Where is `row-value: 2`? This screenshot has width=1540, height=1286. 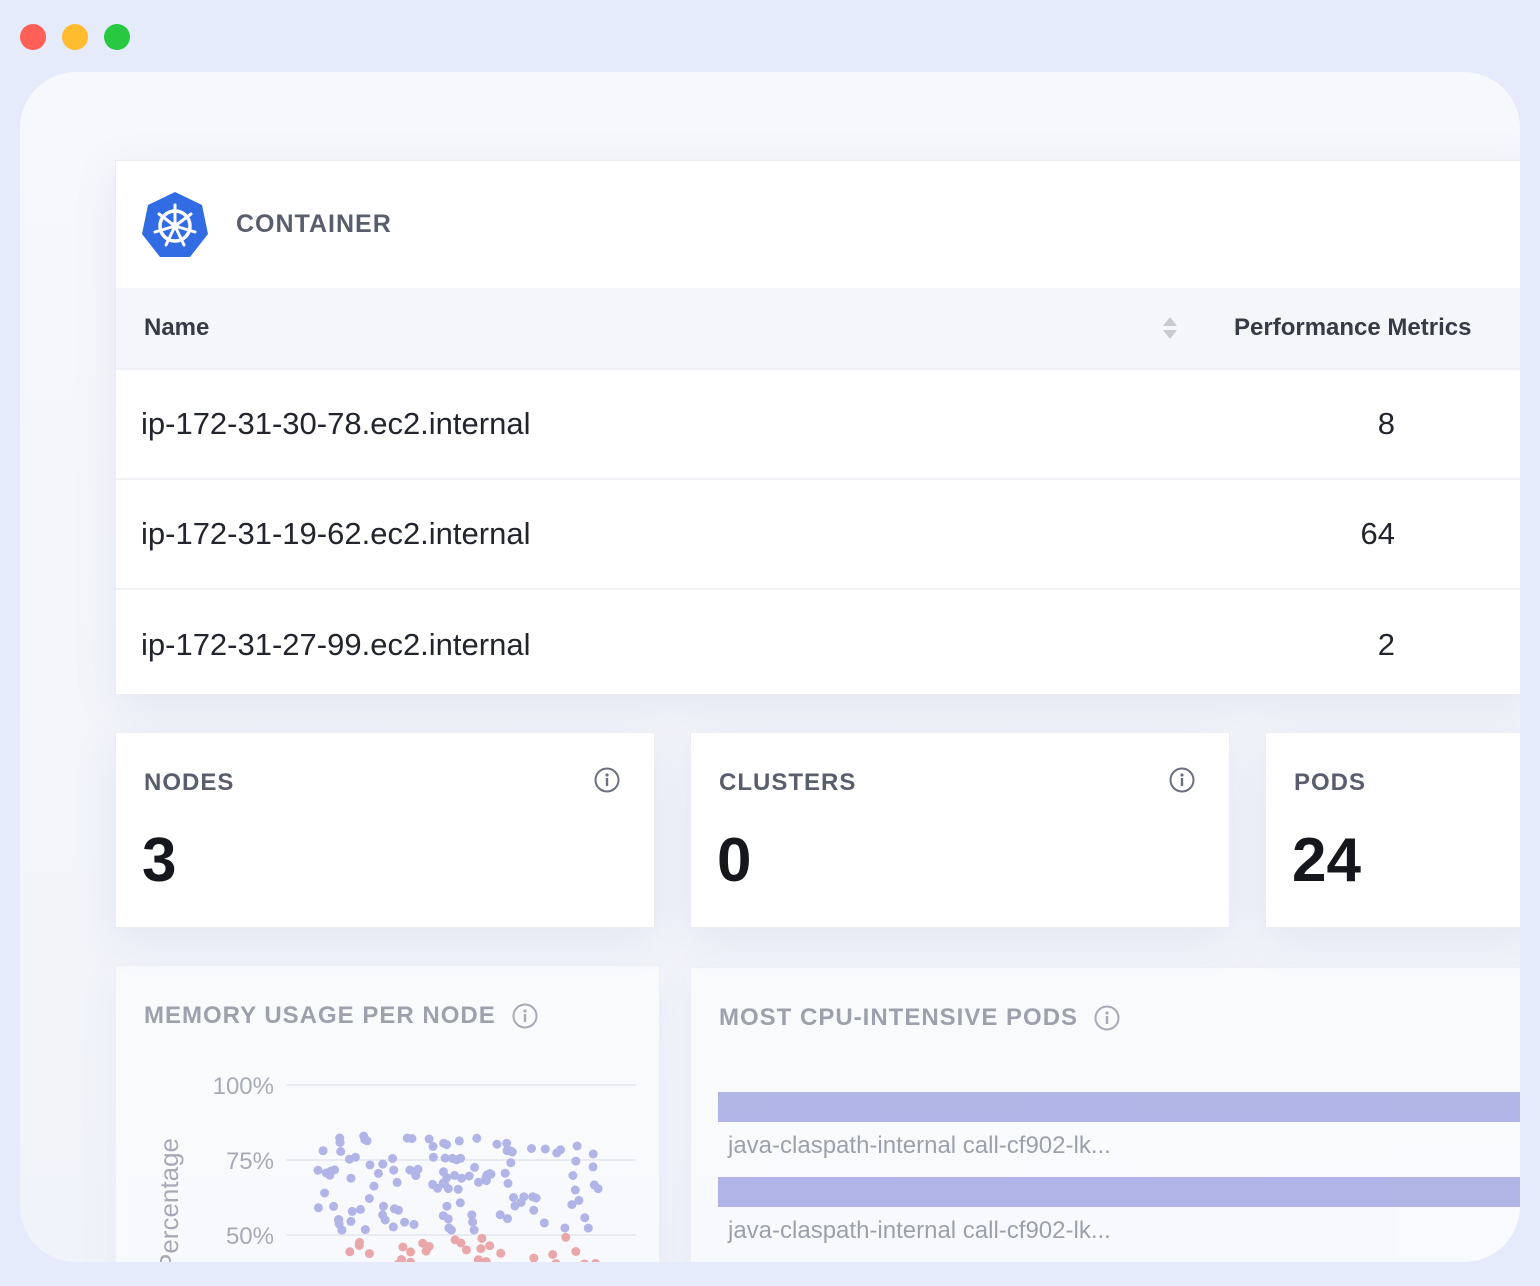 row-value: 2 is located at coordinates (1386, 644).